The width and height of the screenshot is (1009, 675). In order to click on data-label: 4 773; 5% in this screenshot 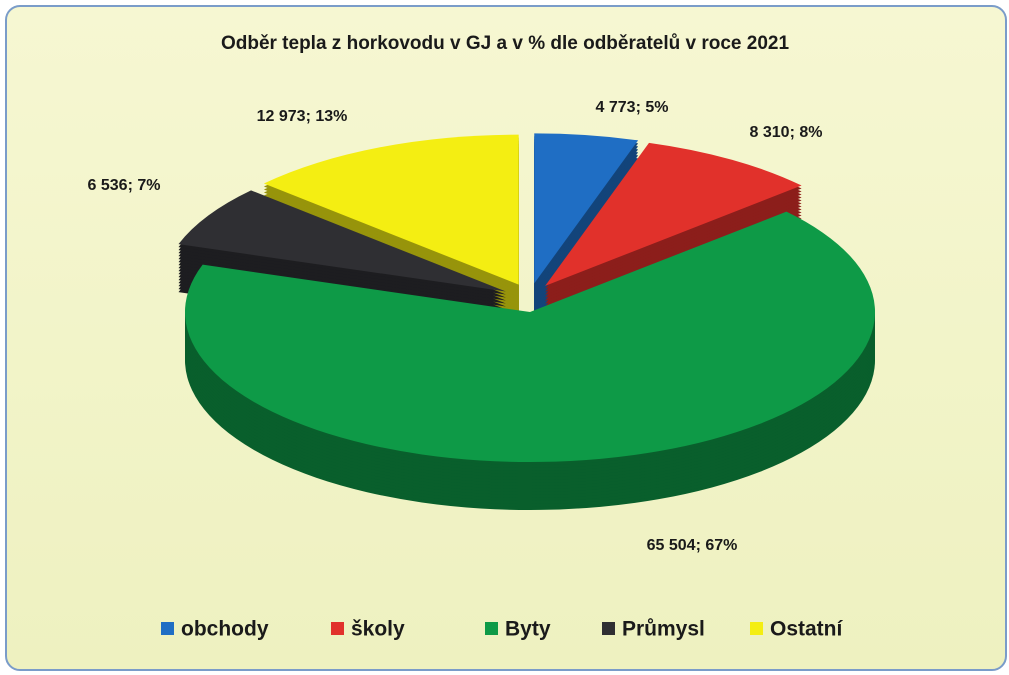, I will do `click(632, 107)`.